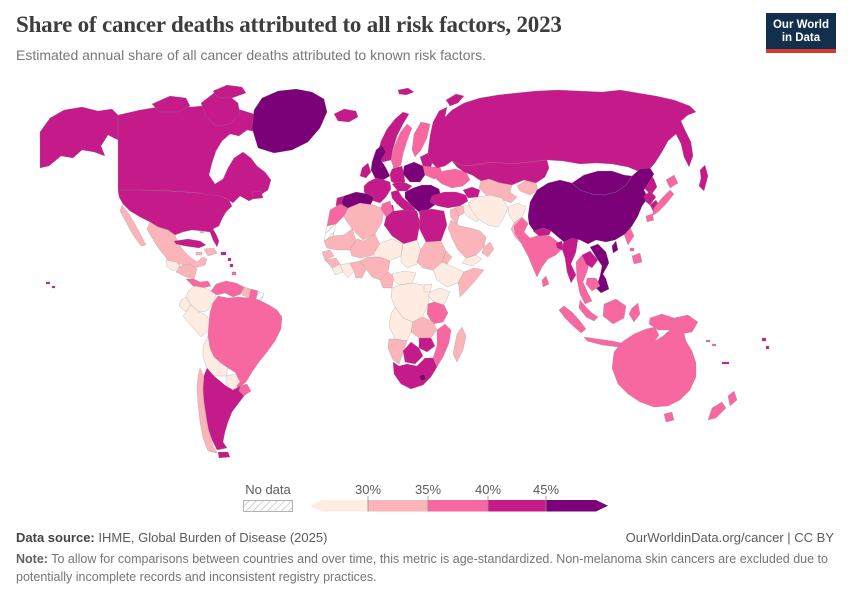 This screenshot has width=850, height=600. What do you see at coordinates (800, 33) in the screenshot?
I see `owid-logo: Our World in Data` at bounding box center [800, 33].